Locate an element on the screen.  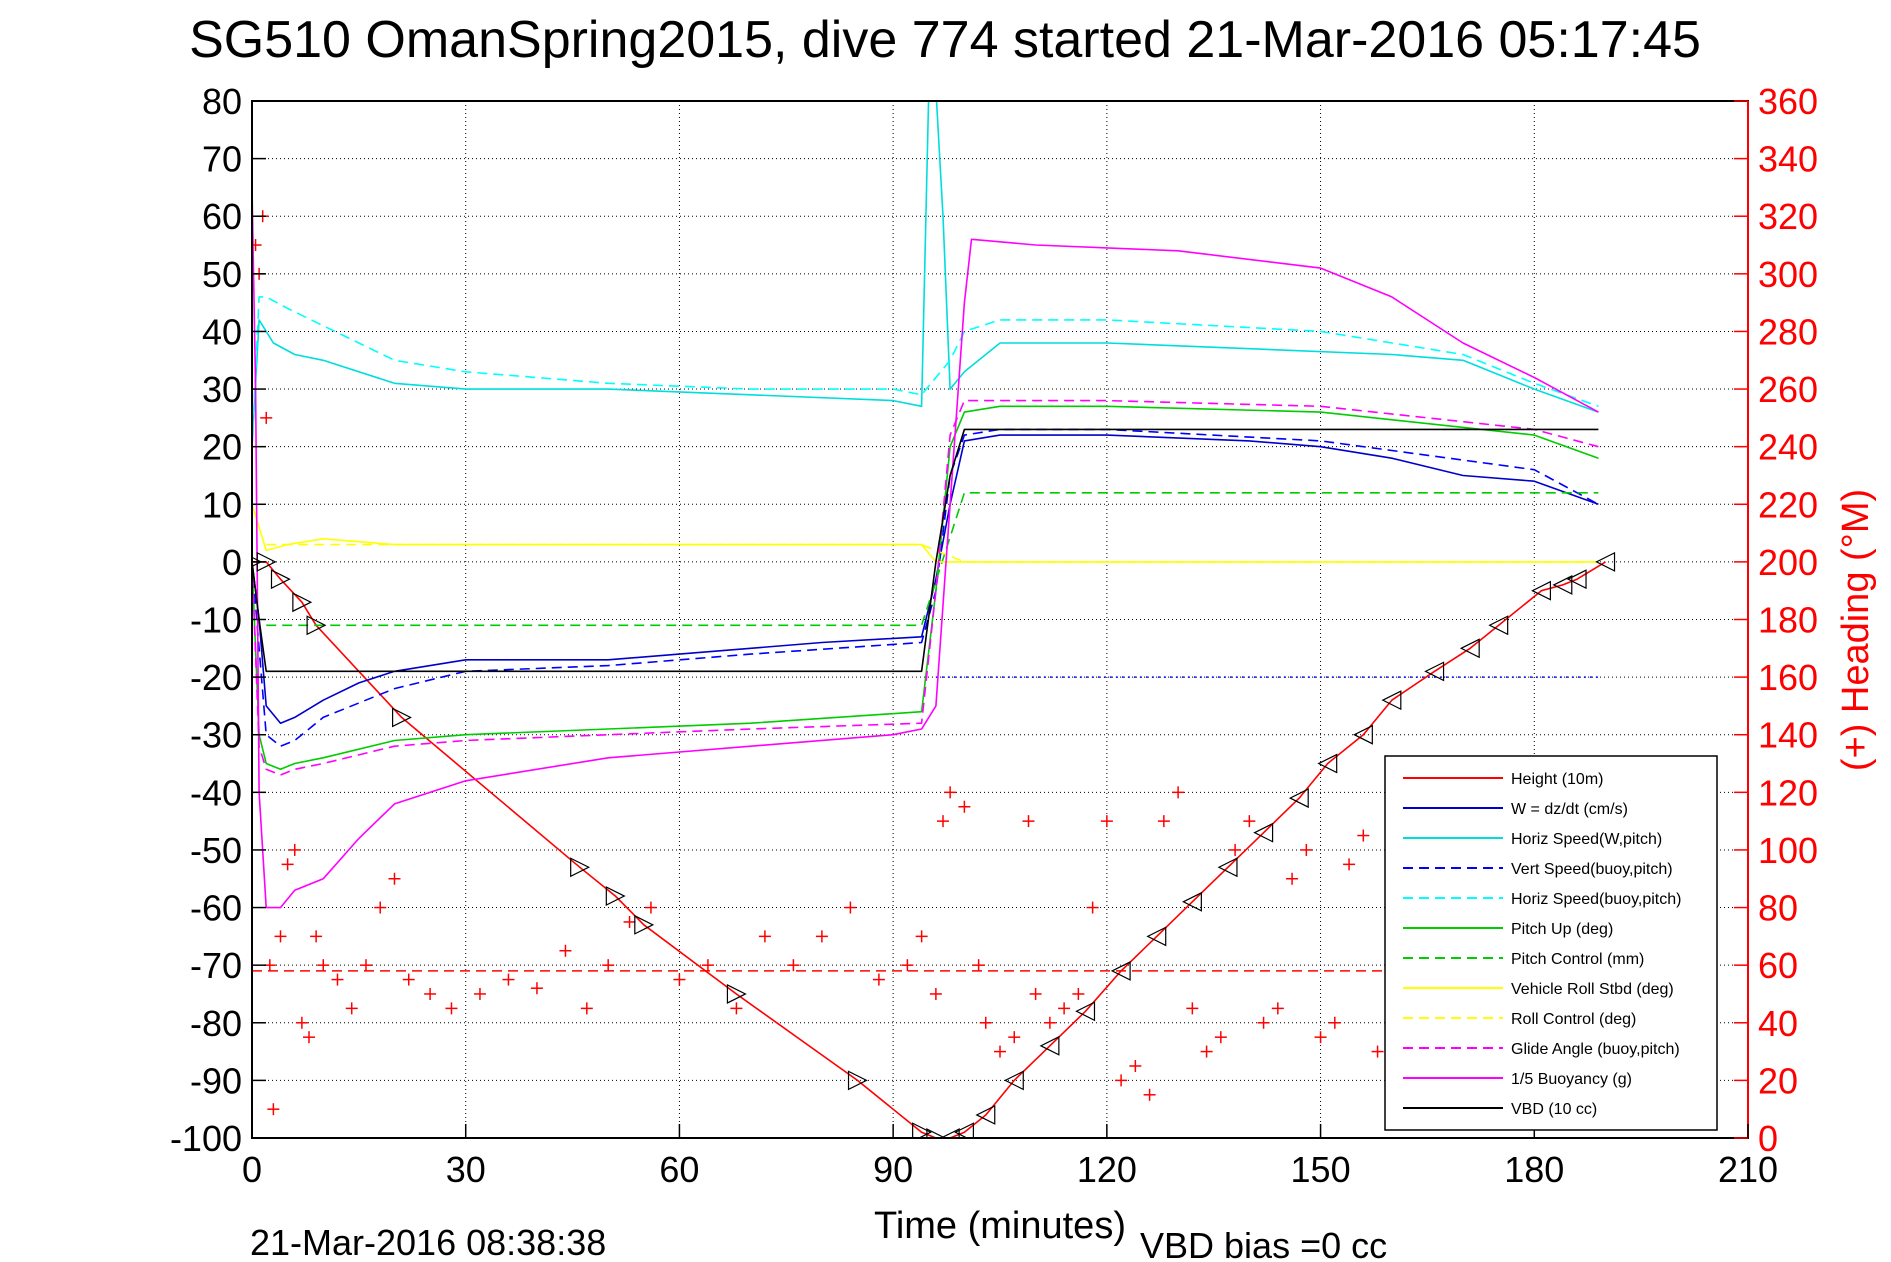
x-tick-label: 210 is located at coordinates (1748, 1169).